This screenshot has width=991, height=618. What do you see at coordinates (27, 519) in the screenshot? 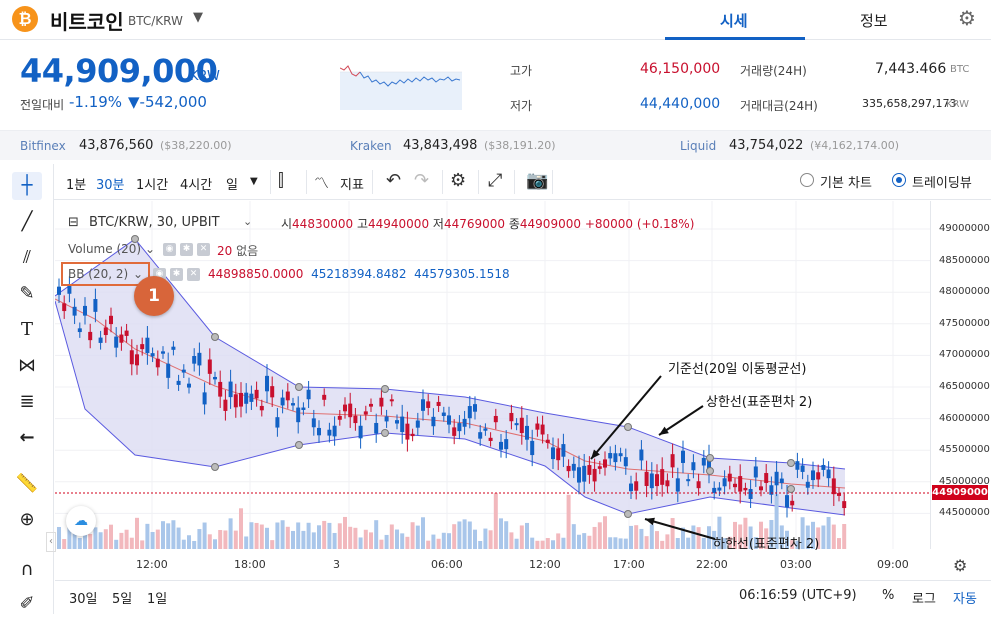
I see `zoom-in-icon: ⊕` at bounding box center [27, 519].